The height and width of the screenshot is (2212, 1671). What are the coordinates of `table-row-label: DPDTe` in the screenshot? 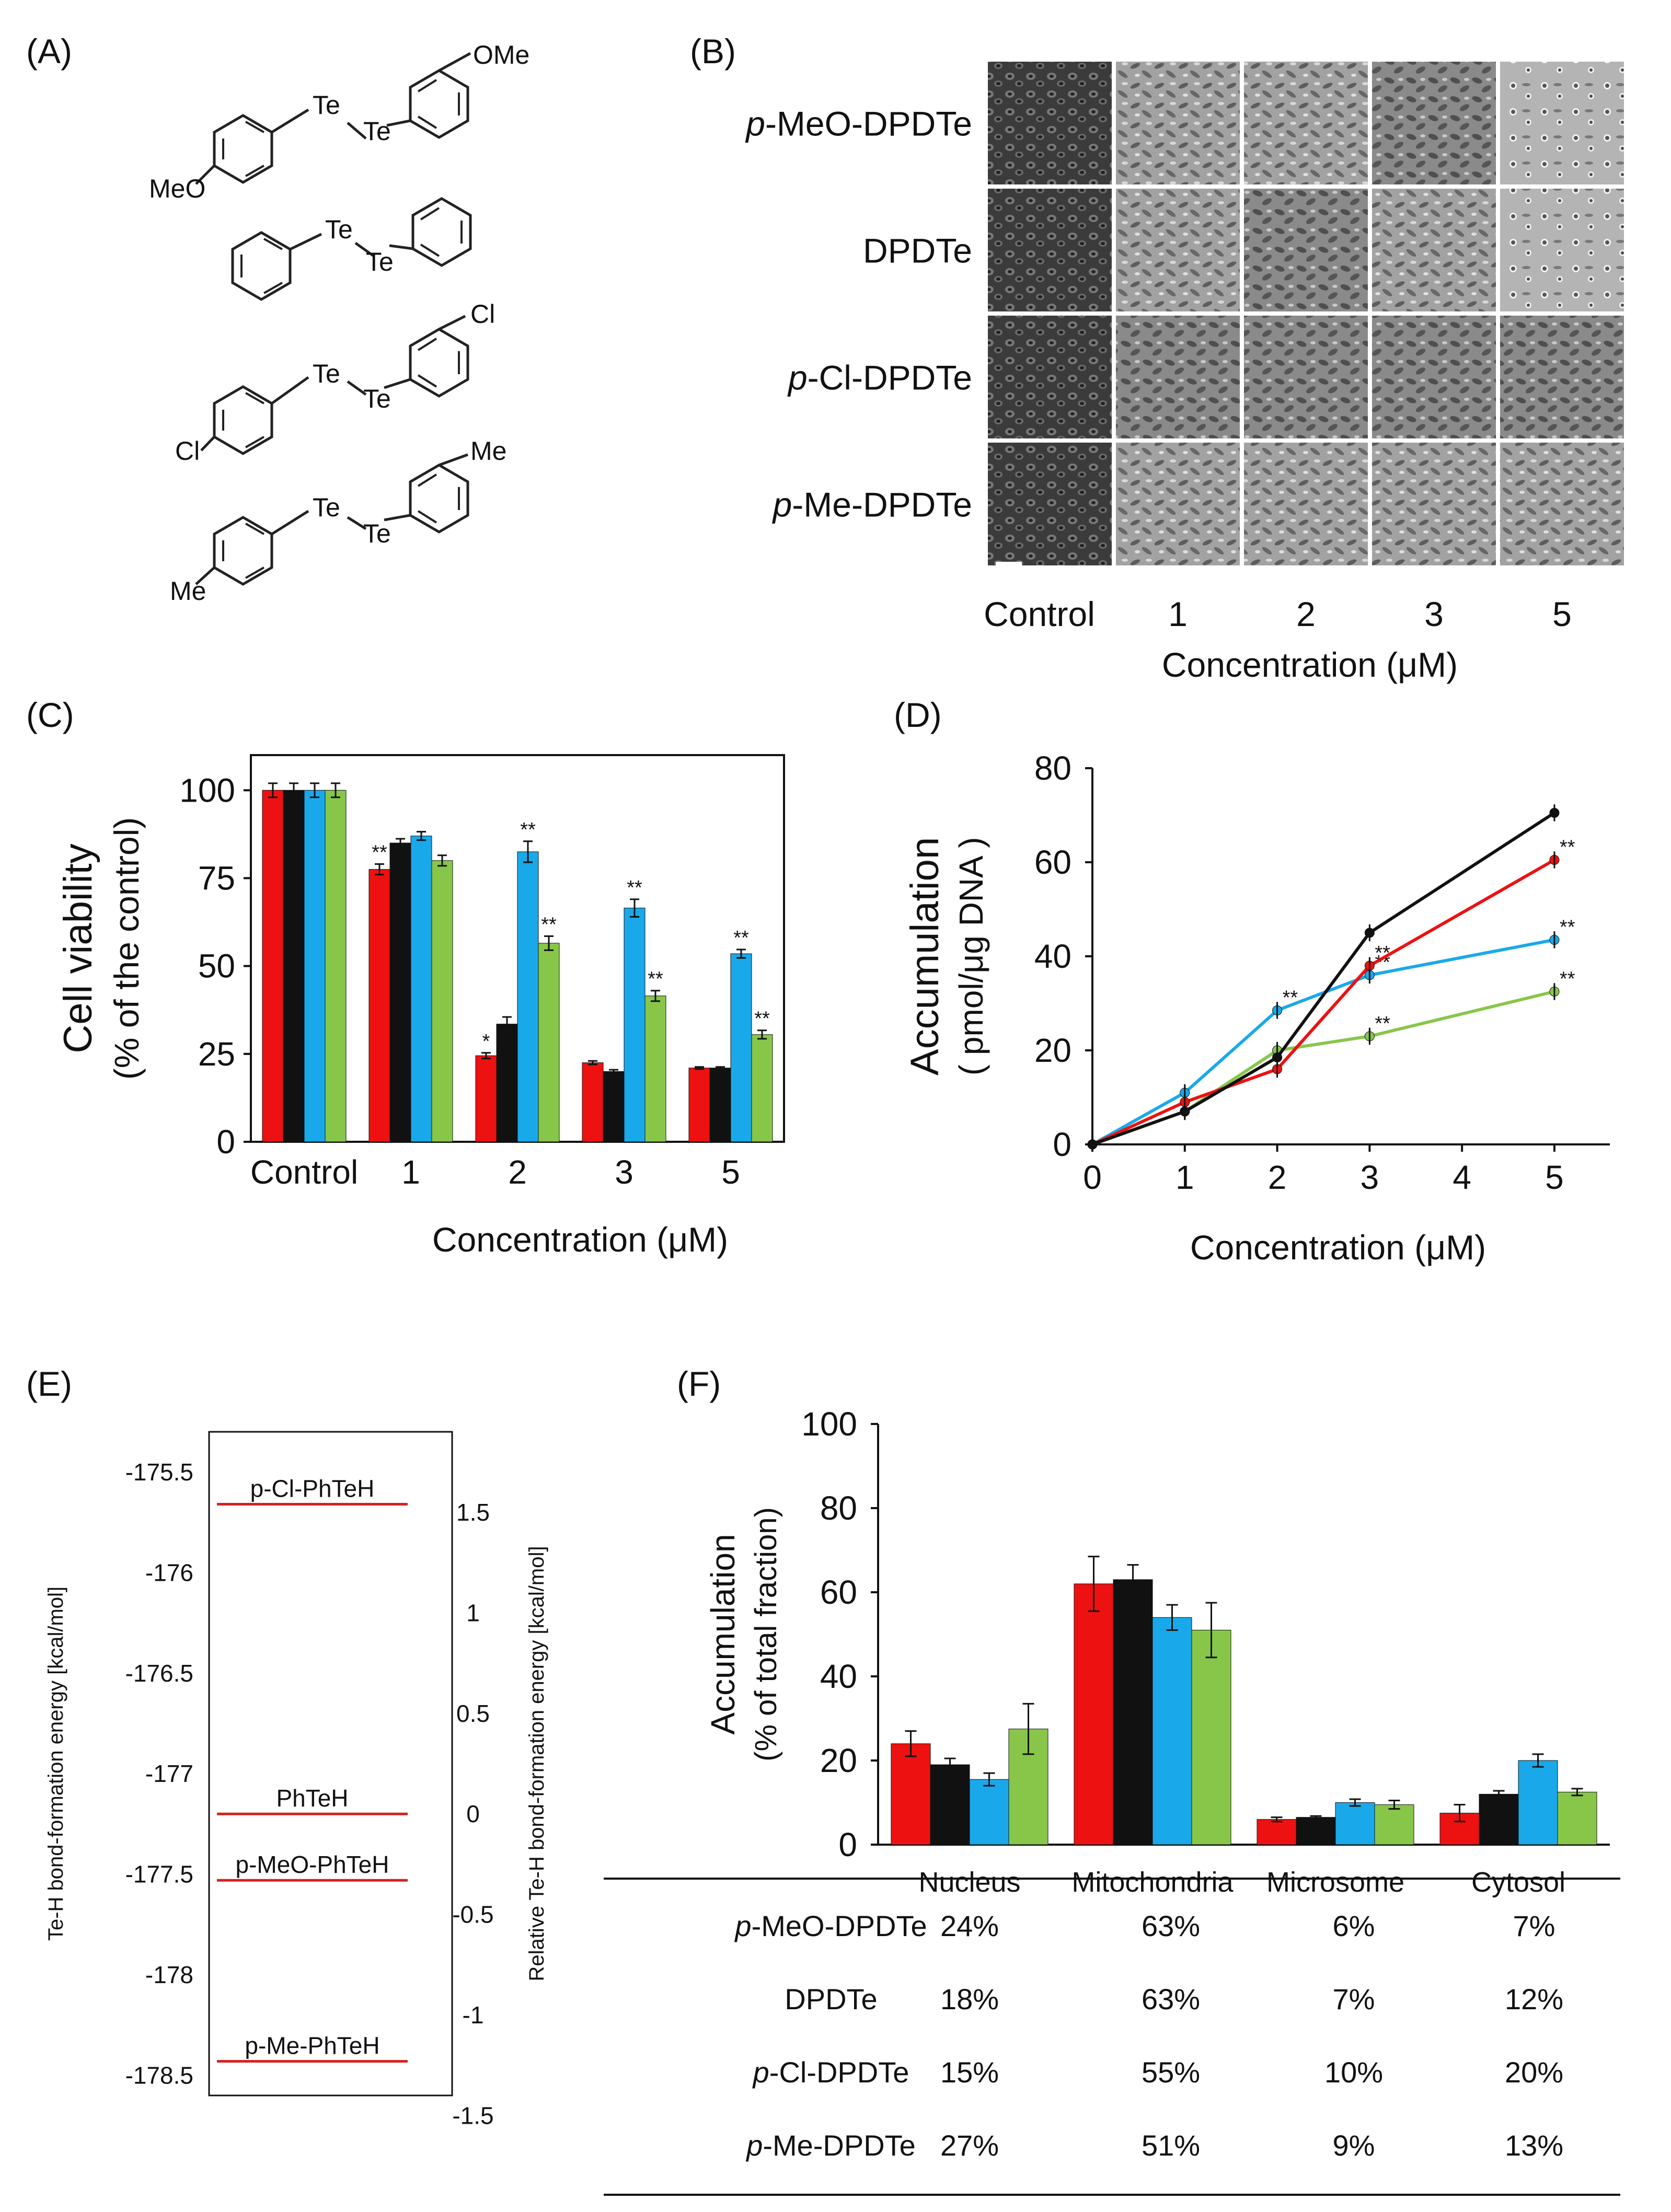 It's located at (831, 2000).